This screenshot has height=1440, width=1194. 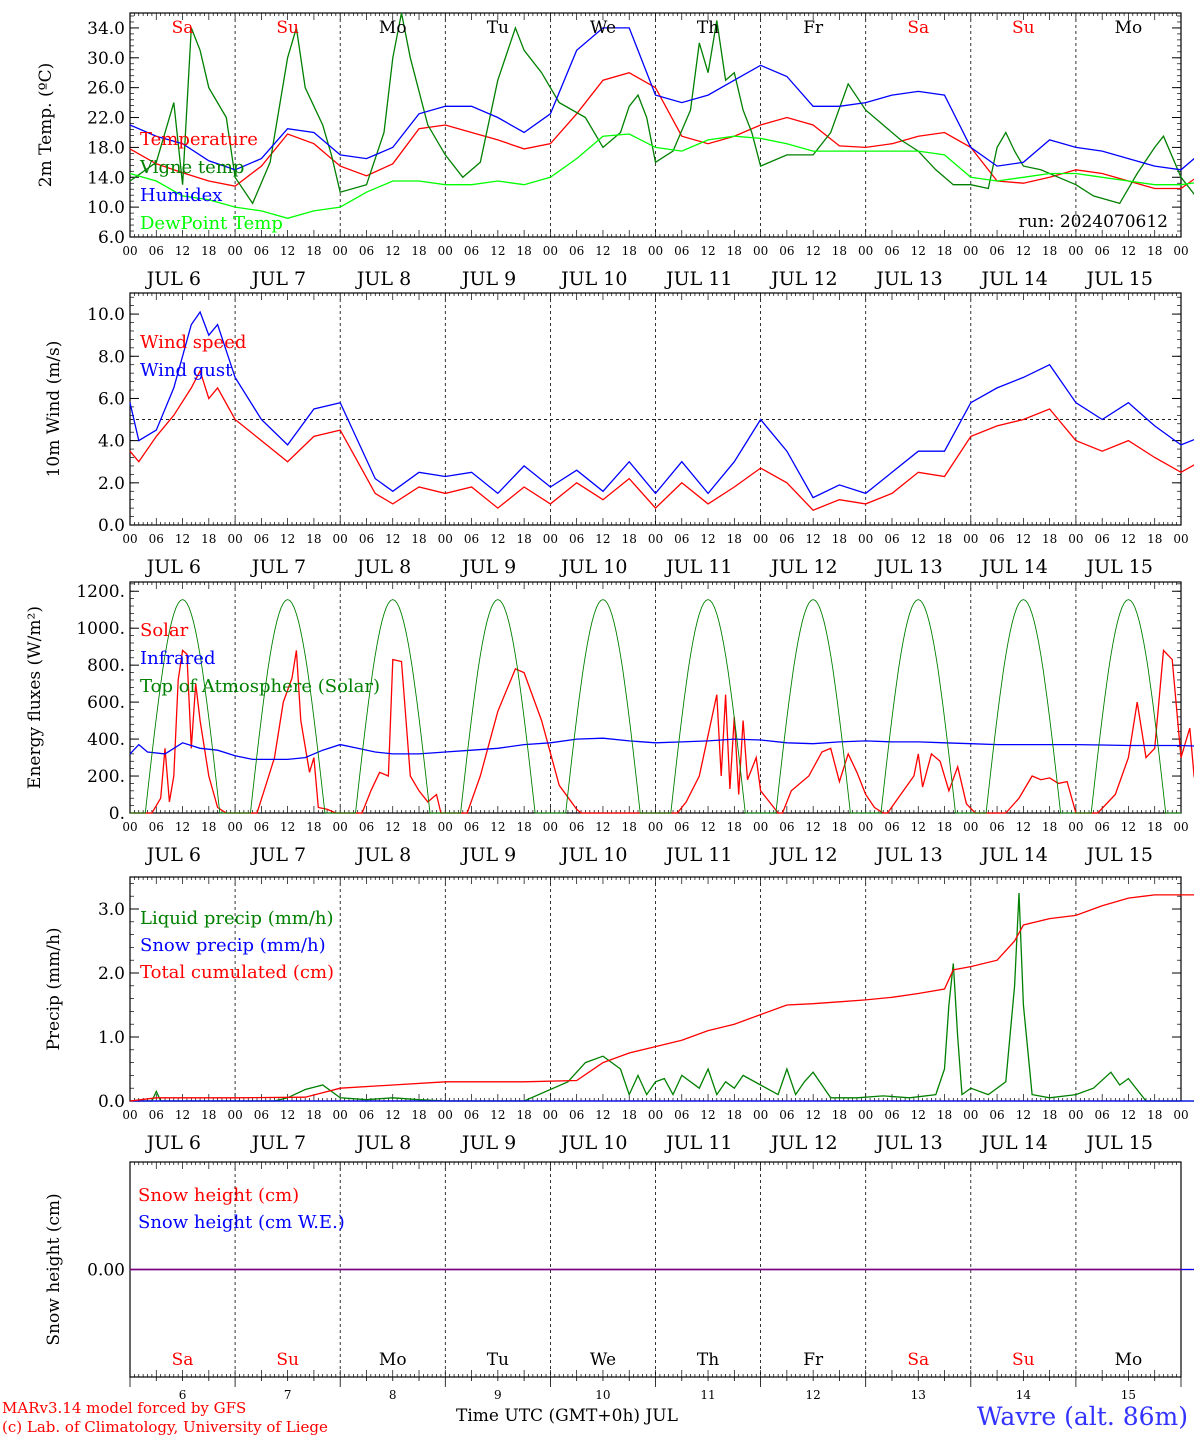 I want to click on legend-entry: Wind gust, so click(x=186, y=370).